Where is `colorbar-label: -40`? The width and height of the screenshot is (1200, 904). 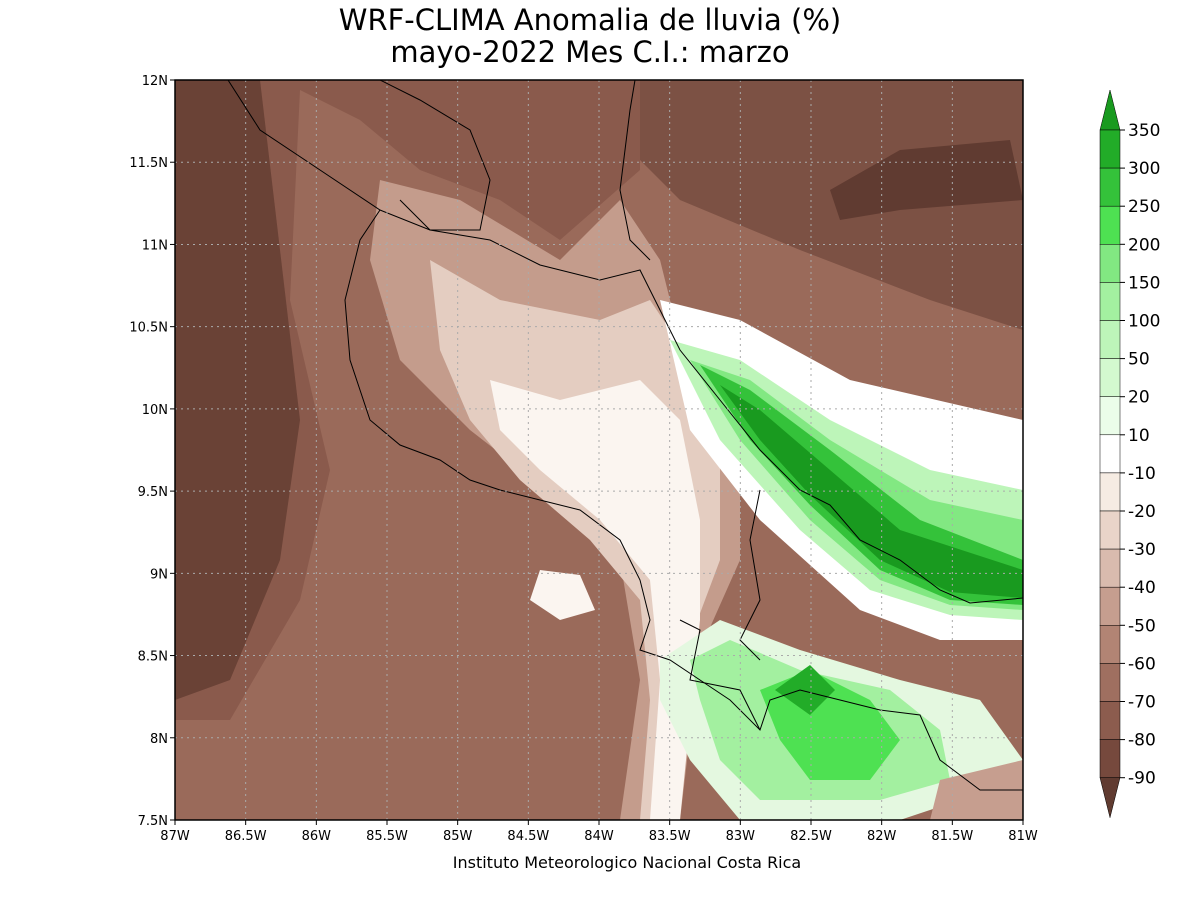
colorbar-label: -40 is located at coordinates (1142, 588).